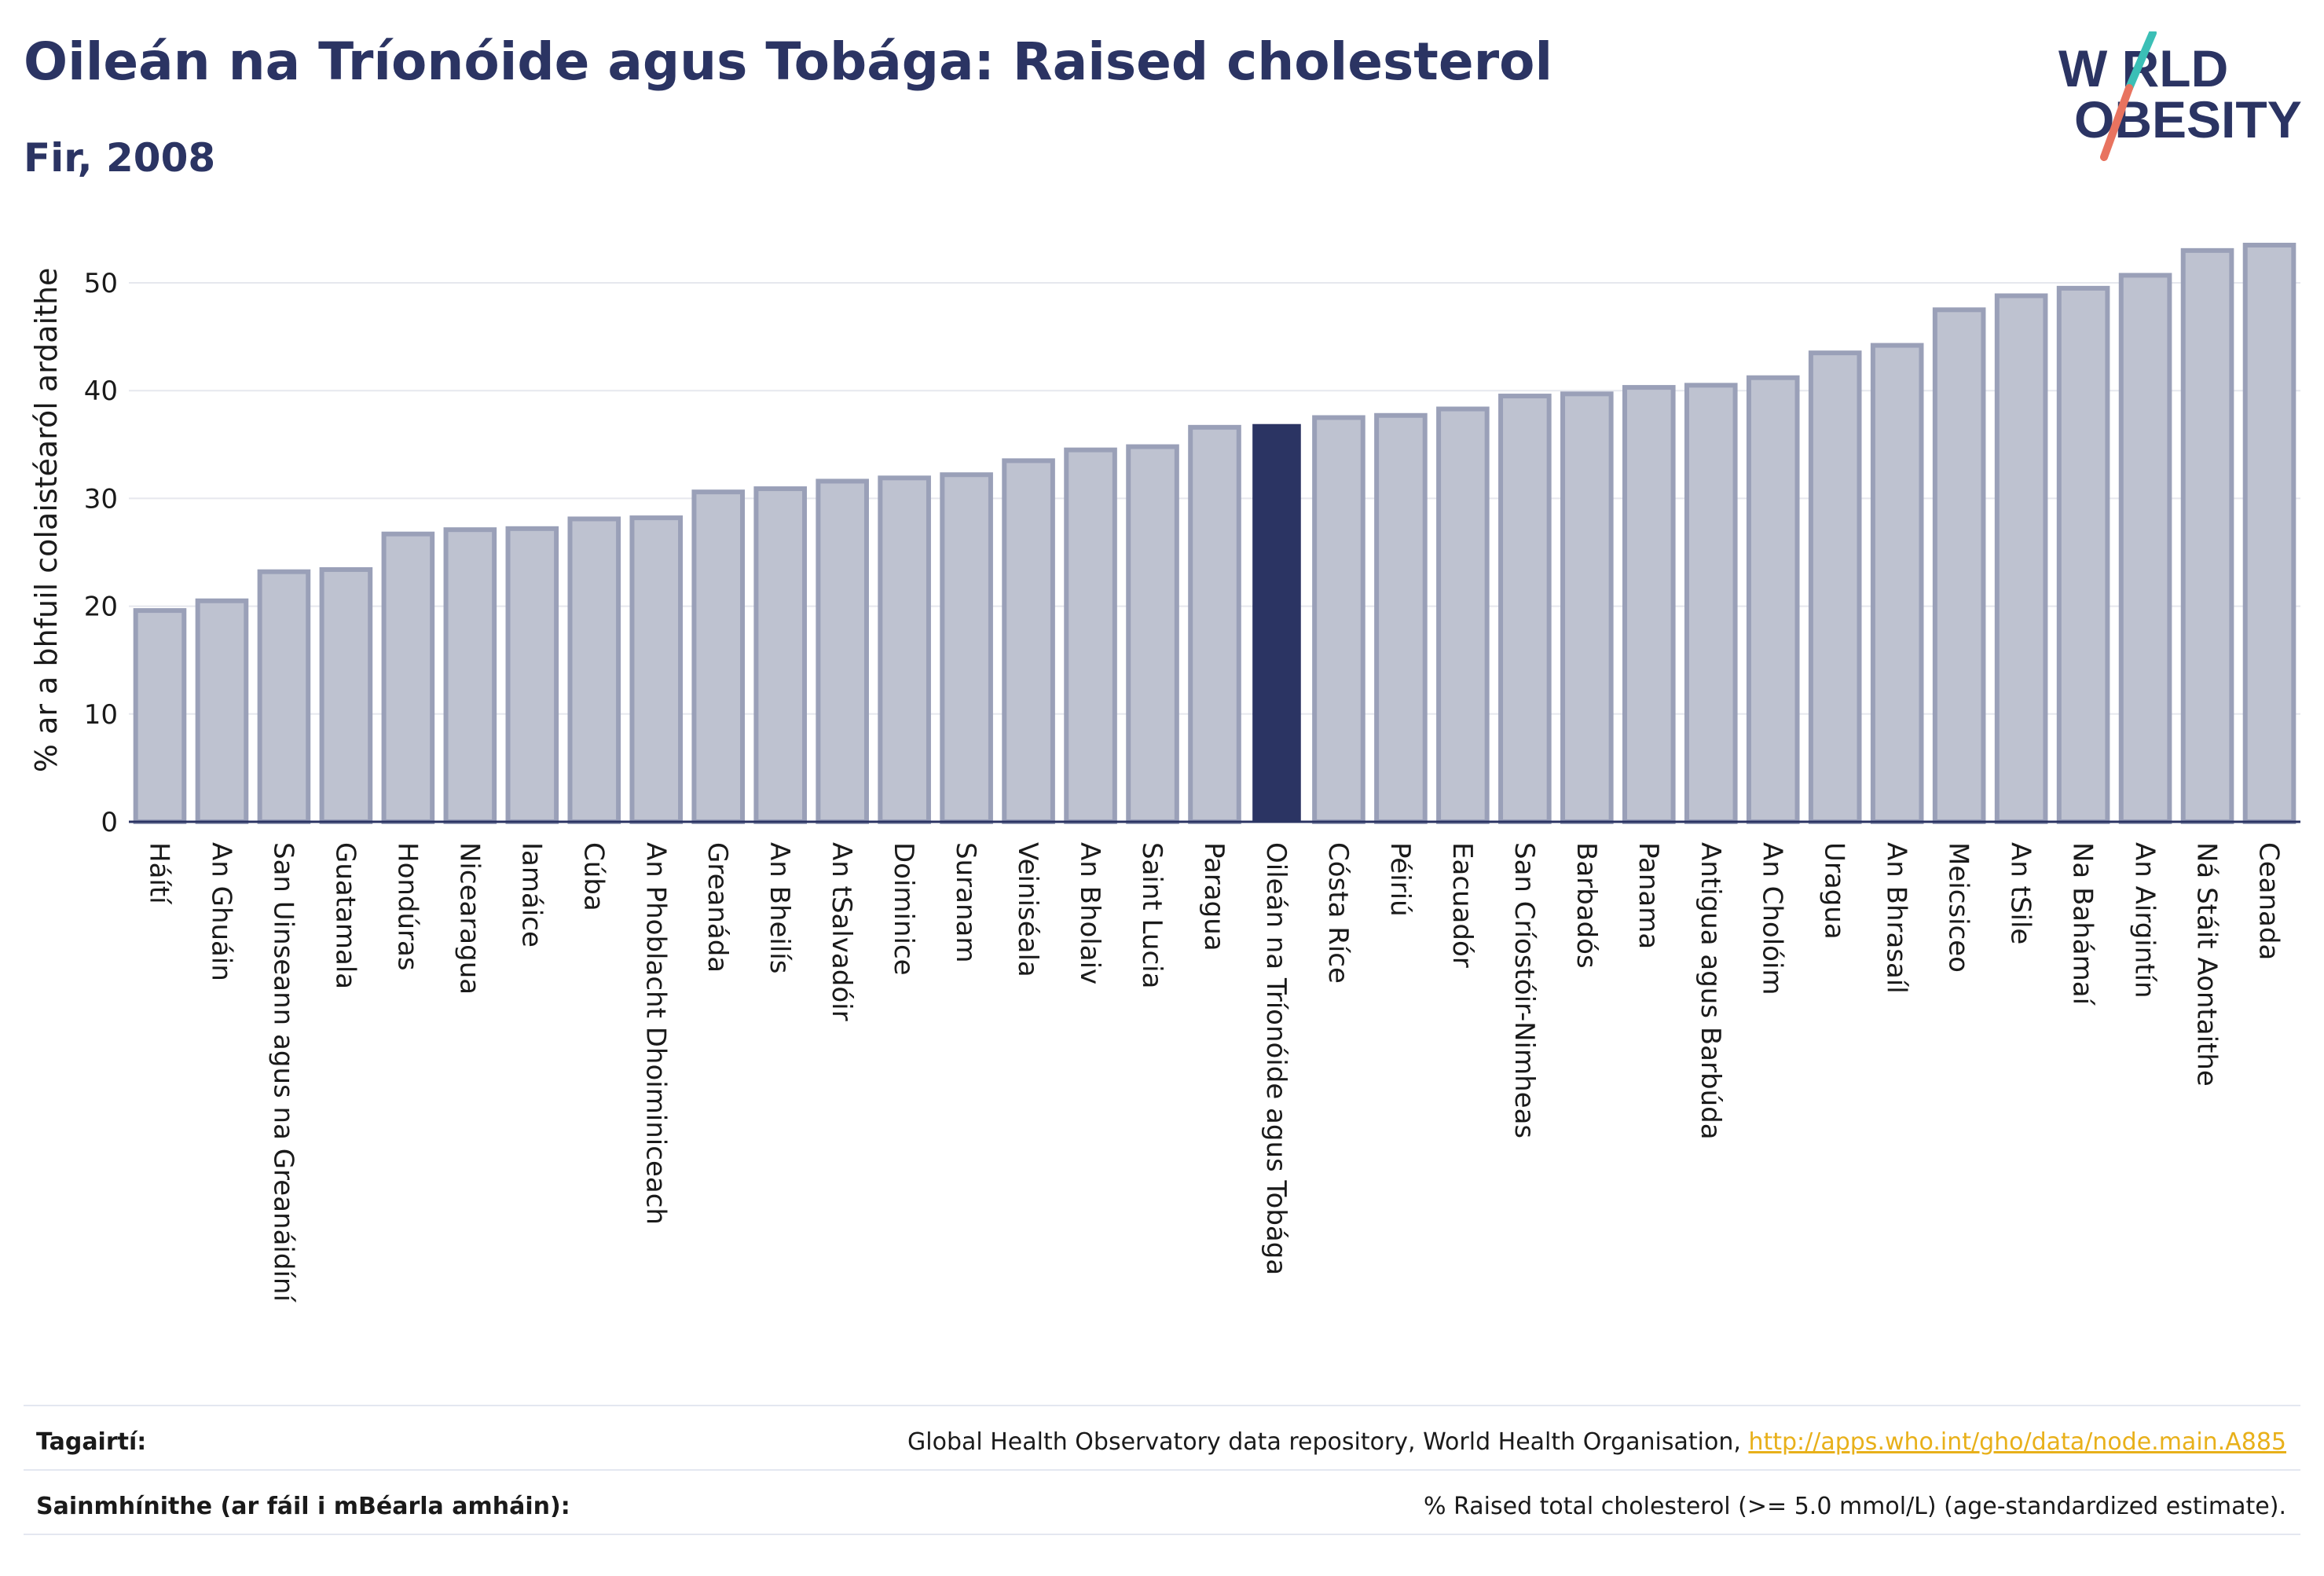  Describe the element at coordinates (1089, 913) in the screenshot. I see `x-tick-label: An Bholaiv` at that location.